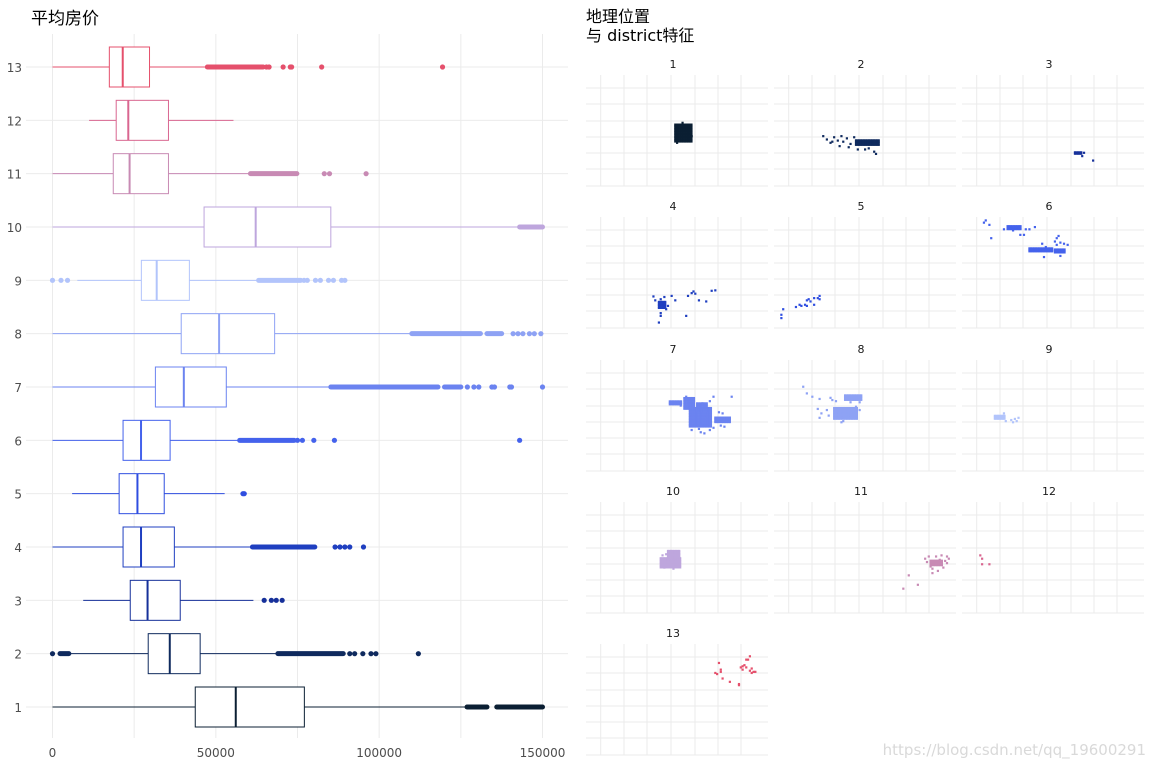 This screenshot has width=1152, height=768. What do you see at coordinates (174, 654) in the screenshot?
I see `box-iqr` at bounding box center [174, 654].